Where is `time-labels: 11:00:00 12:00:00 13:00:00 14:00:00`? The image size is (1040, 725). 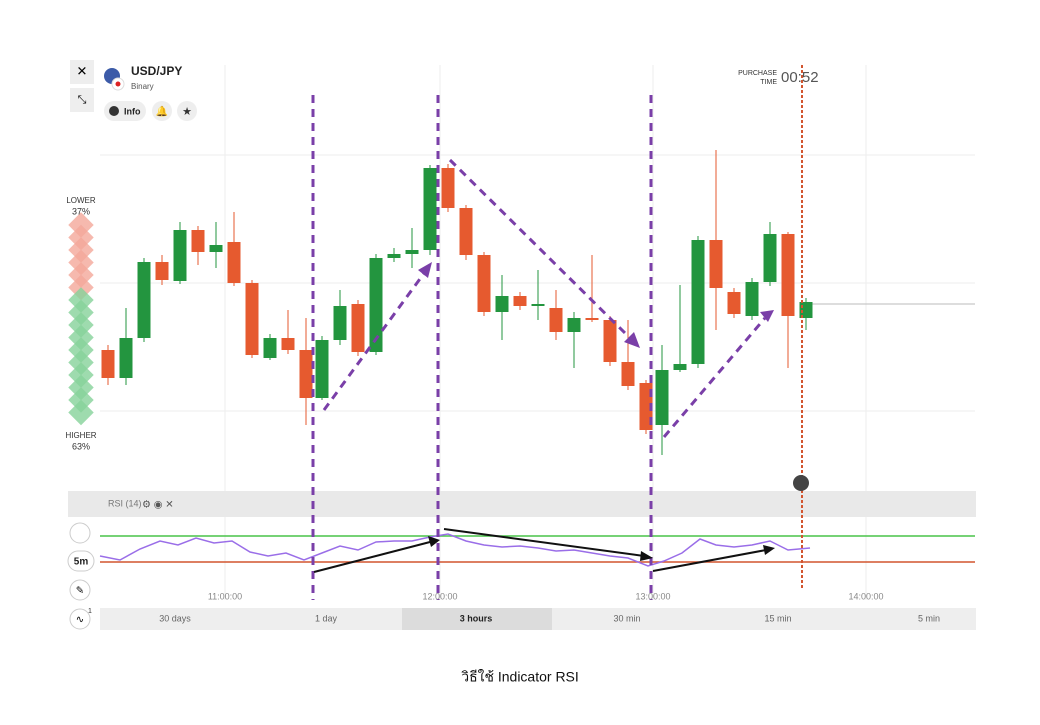
time-labels: 11:00:00 12:00:00 13:00:00 14:00:00 is located at coordinates (546, 596).